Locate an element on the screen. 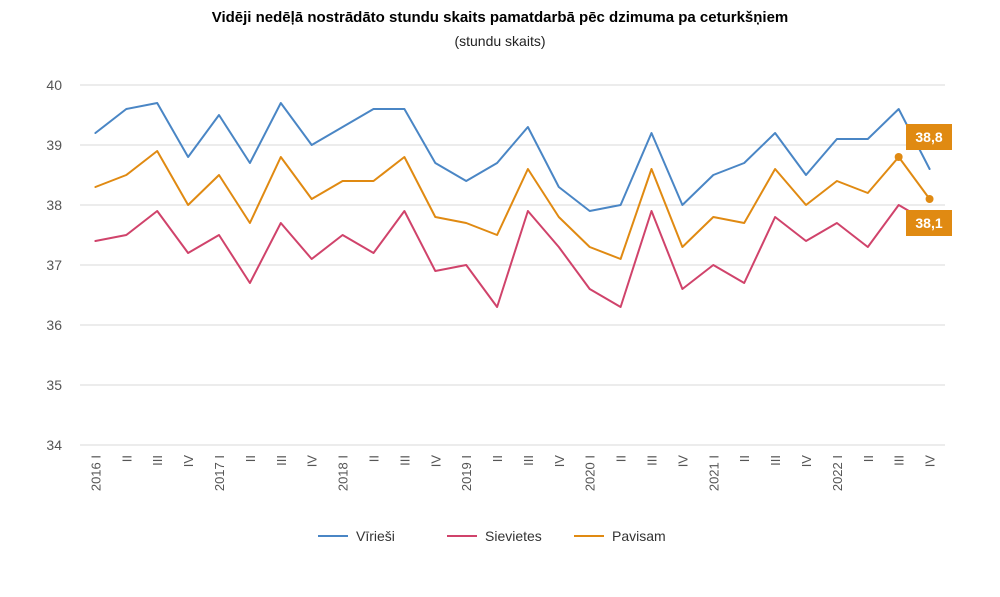  y-tick-label: 36 is located at coordinates (54, 325).